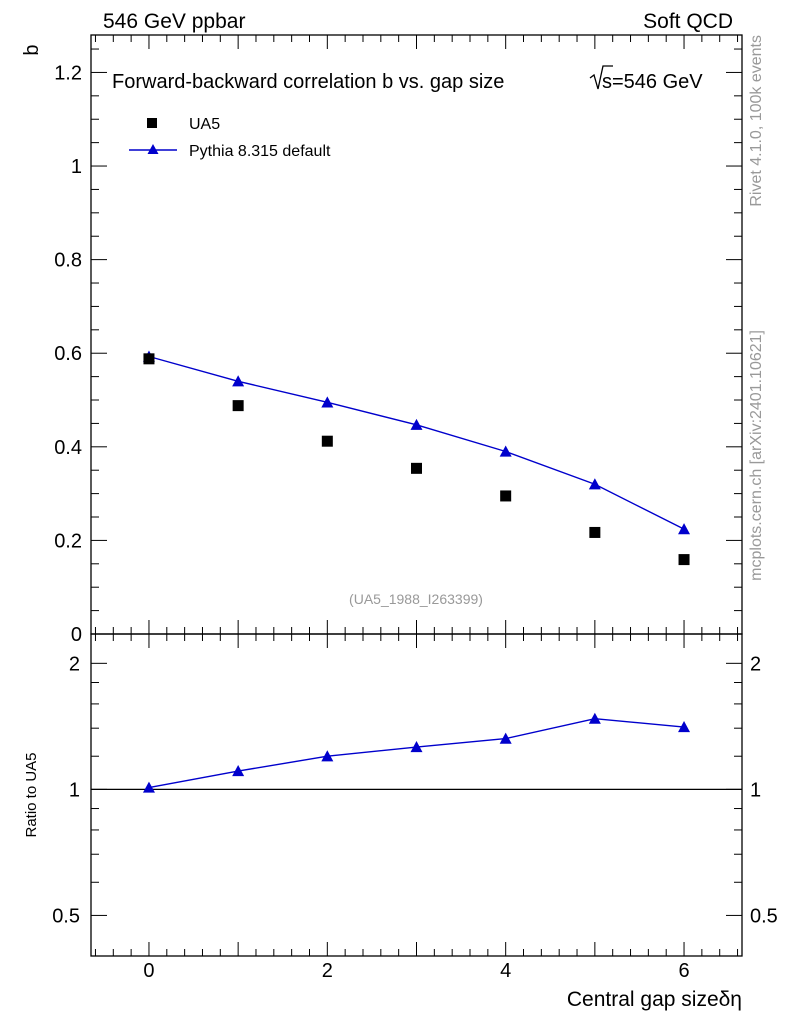  Describe the element at coordinates (416, 442) in the screenshot. I see `pythia-line` at that location.